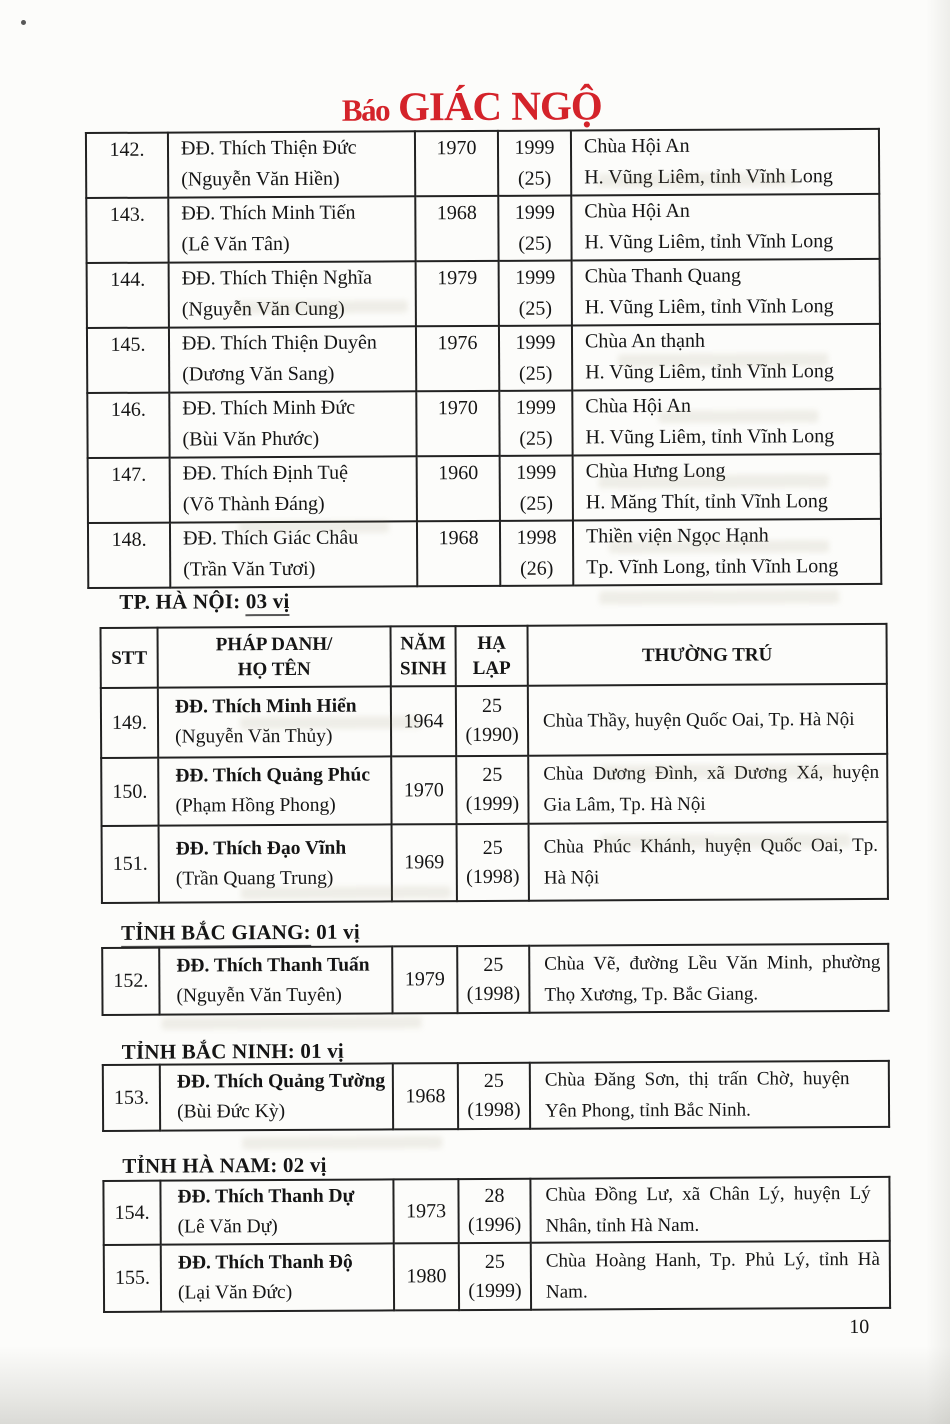 The width and height of the screenshot is (950, 1424). What do you see at coordinates (637, 211) in the screenshot?
I see `address-line: Chùa Hội An` at bounding box center [637, 211].